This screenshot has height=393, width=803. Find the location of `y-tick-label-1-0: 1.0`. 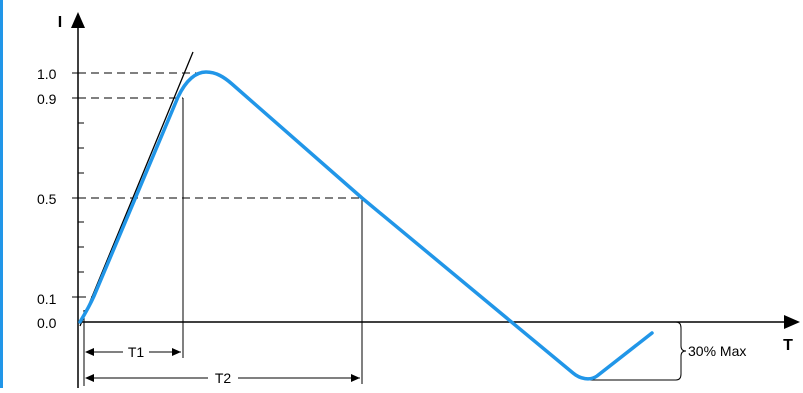

y-tick-label-1-0: 1.0 is located at coordinates (47, 74).